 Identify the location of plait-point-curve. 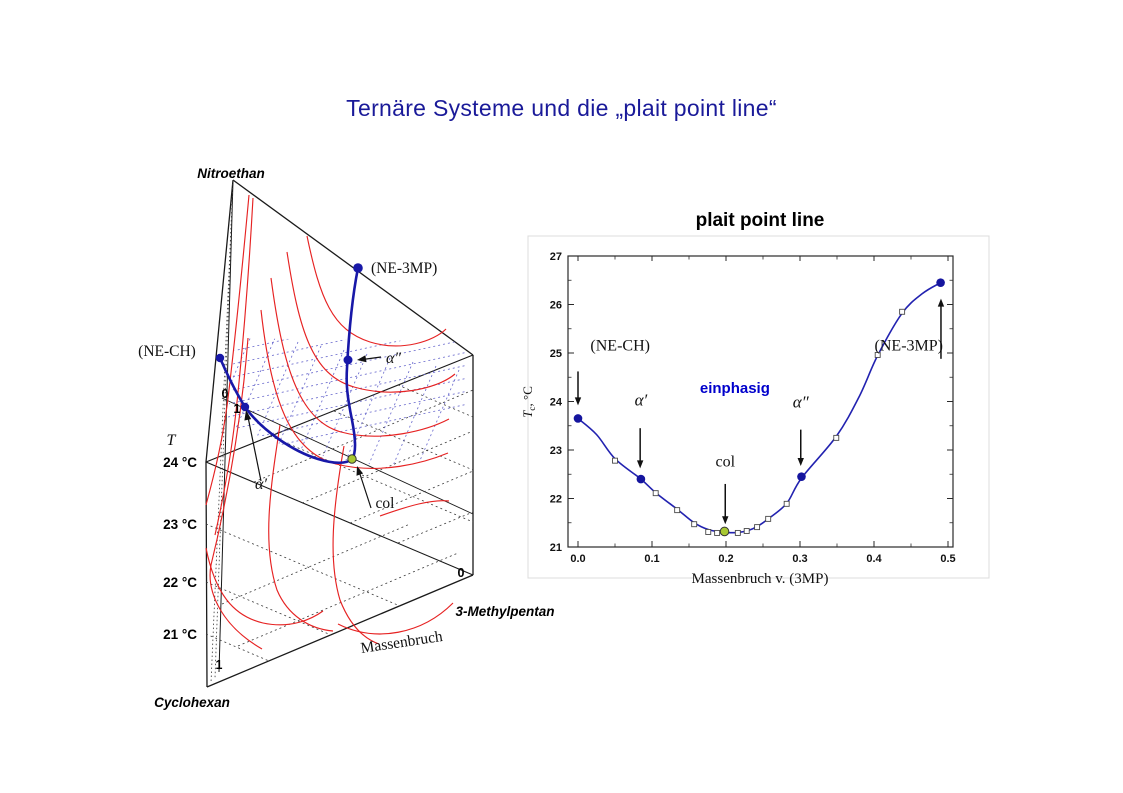
(759, 408).